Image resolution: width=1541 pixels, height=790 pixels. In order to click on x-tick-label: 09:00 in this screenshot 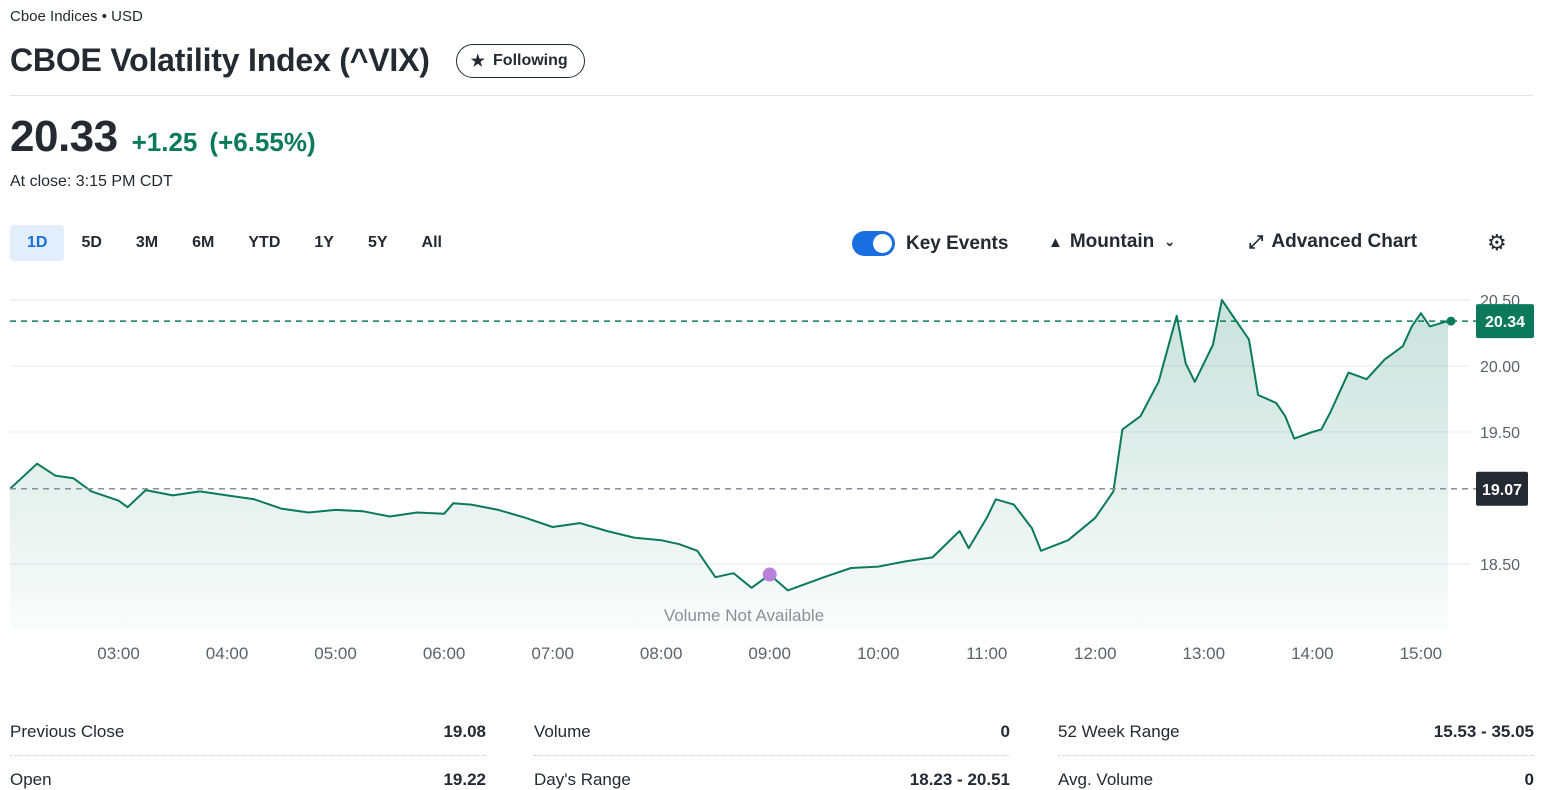, I will do `click(769, 653)`.